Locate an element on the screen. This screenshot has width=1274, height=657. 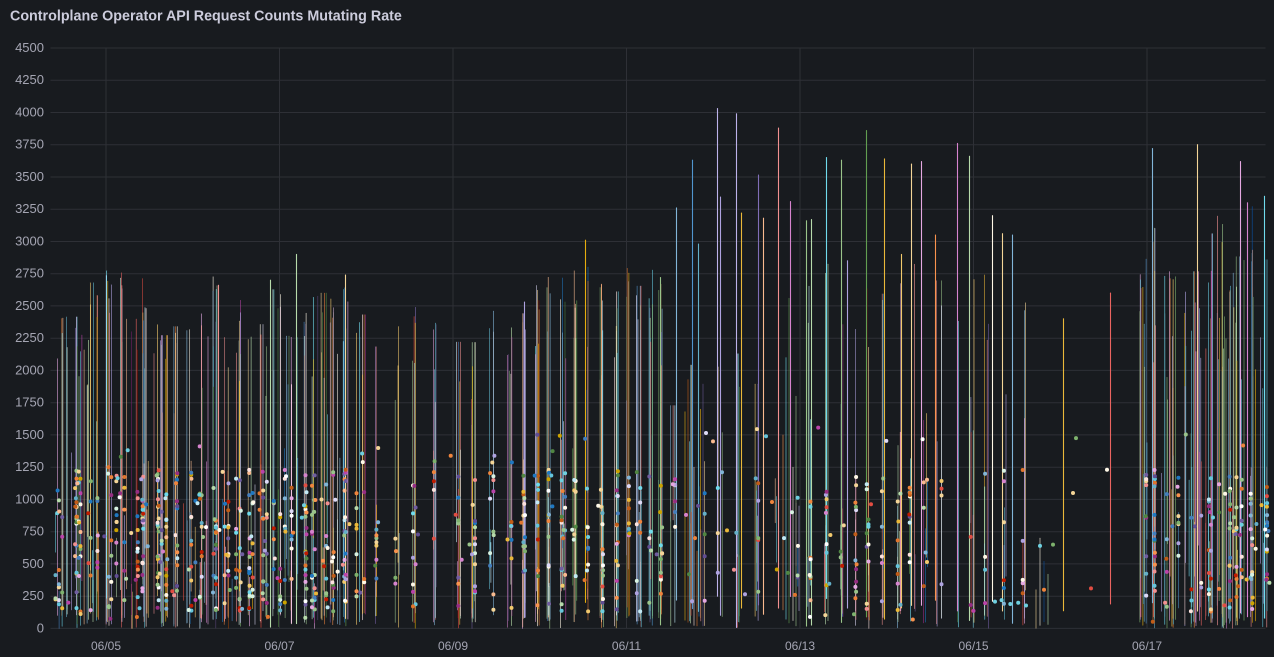
svg-text: 06/15 is located at coordinates (973, 646).